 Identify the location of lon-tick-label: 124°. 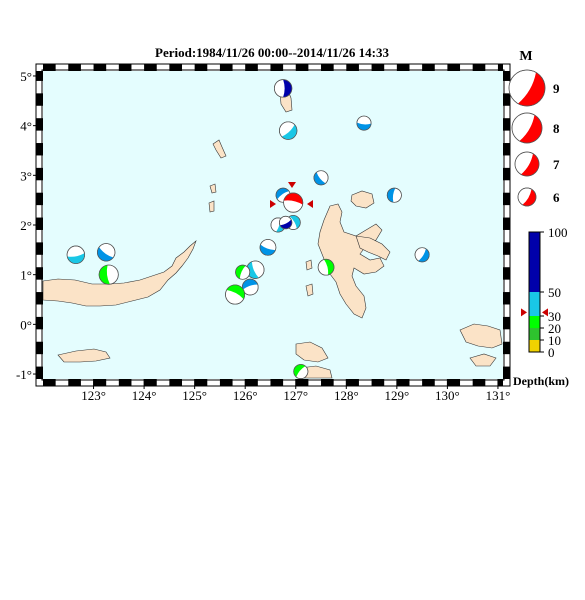
(144, 395).